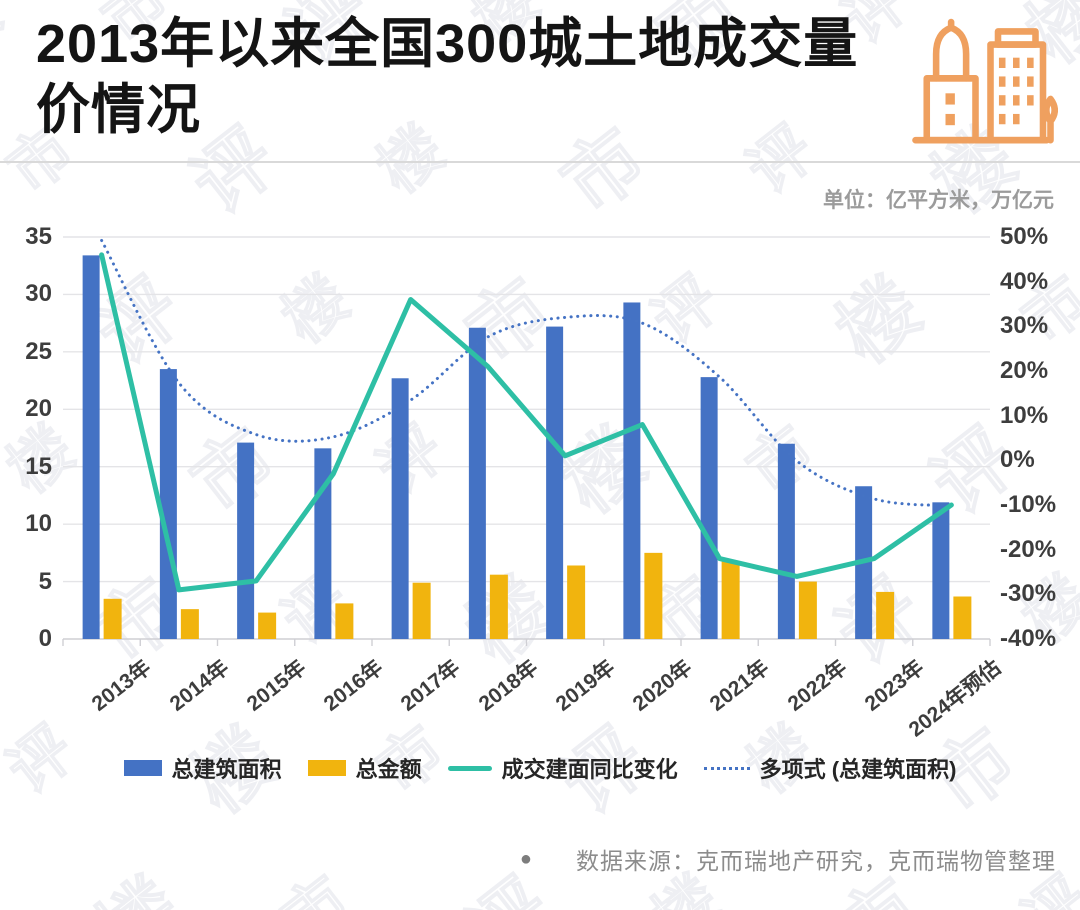  What do you see at coordinates (168, 504) in the screenshot?
I see `bar-总建筑面积-2014年` at bounding box center [168, 504].